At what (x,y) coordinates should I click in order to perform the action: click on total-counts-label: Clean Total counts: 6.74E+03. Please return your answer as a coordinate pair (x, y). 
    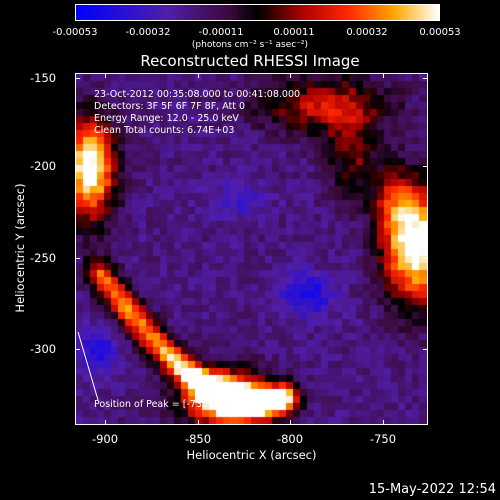
    Looking at the image, I should click on (164, 130).